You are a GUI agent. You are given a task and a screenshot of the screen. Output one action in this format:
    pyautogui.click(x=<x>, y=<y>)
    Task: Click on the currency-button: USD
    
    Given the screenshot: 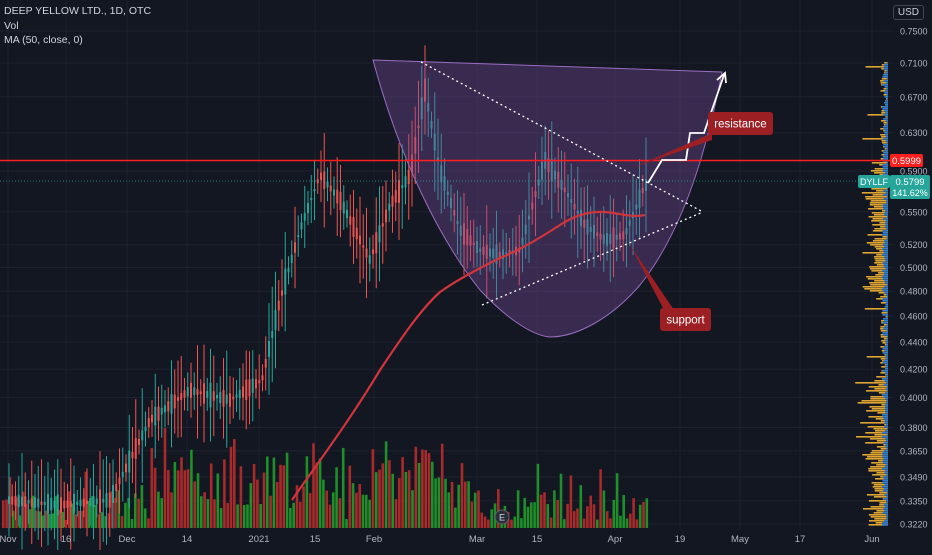 What is the action you would take?
    pyautogui.click(x=908, y=12)
    